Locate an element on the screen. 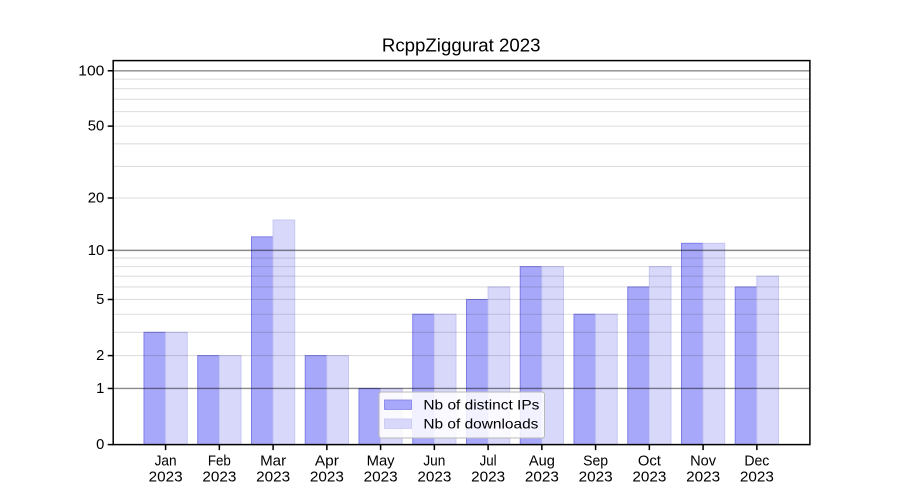 The height and width of the screenshot is (500, 900). svg-text: 2 is located at coordinates (100, 356).